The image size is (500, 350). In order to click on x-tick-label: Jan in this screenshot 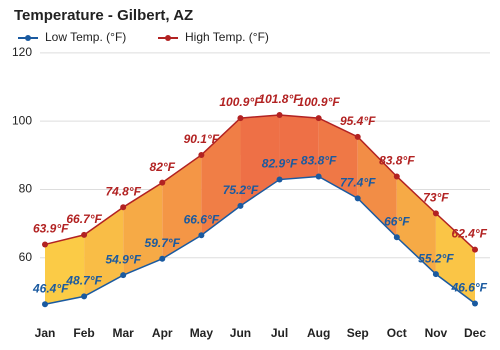, I will do `click(45, 333)`.